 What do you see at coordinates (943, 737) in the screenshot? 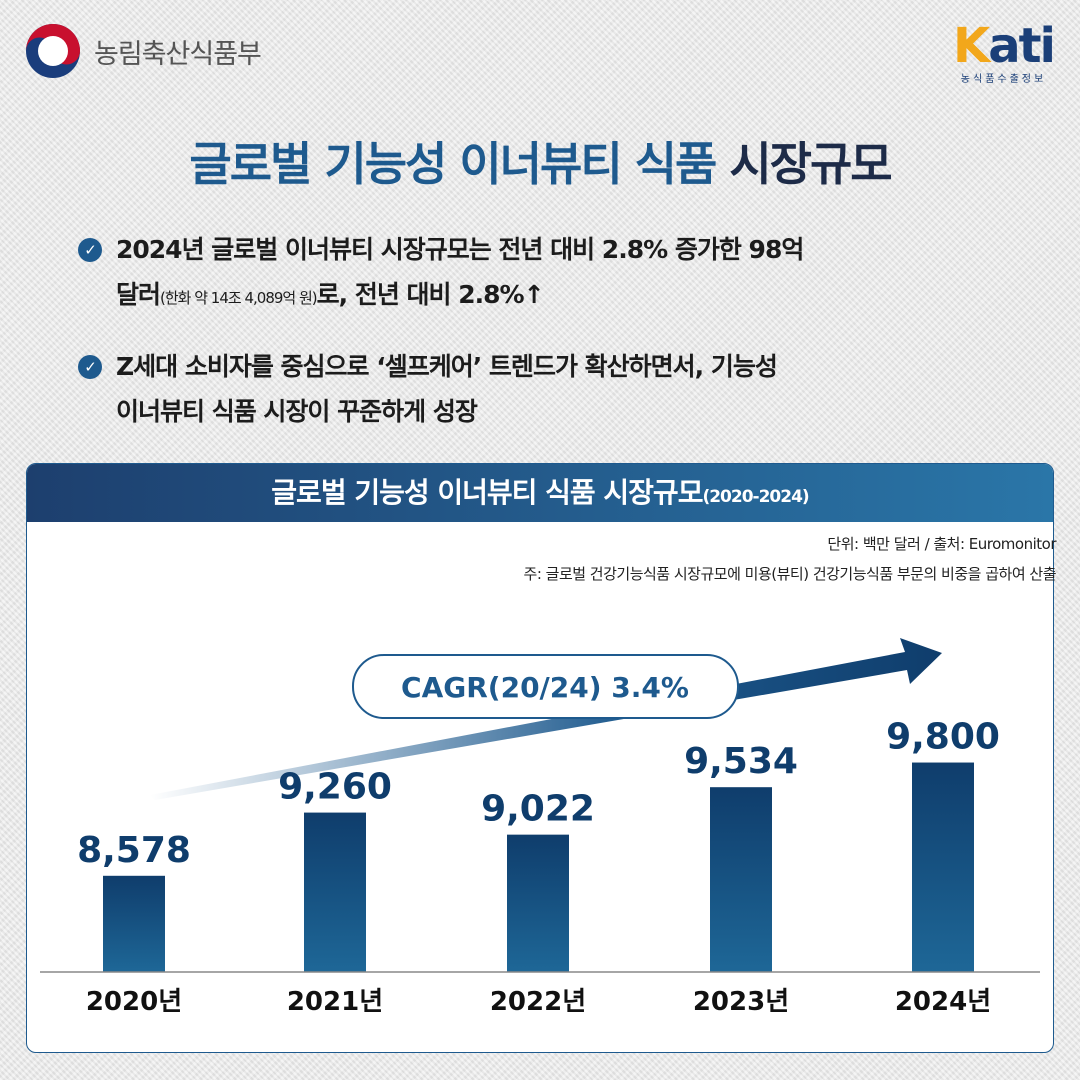
I see `data-label: 9,800` at bounding box center [943, 737].